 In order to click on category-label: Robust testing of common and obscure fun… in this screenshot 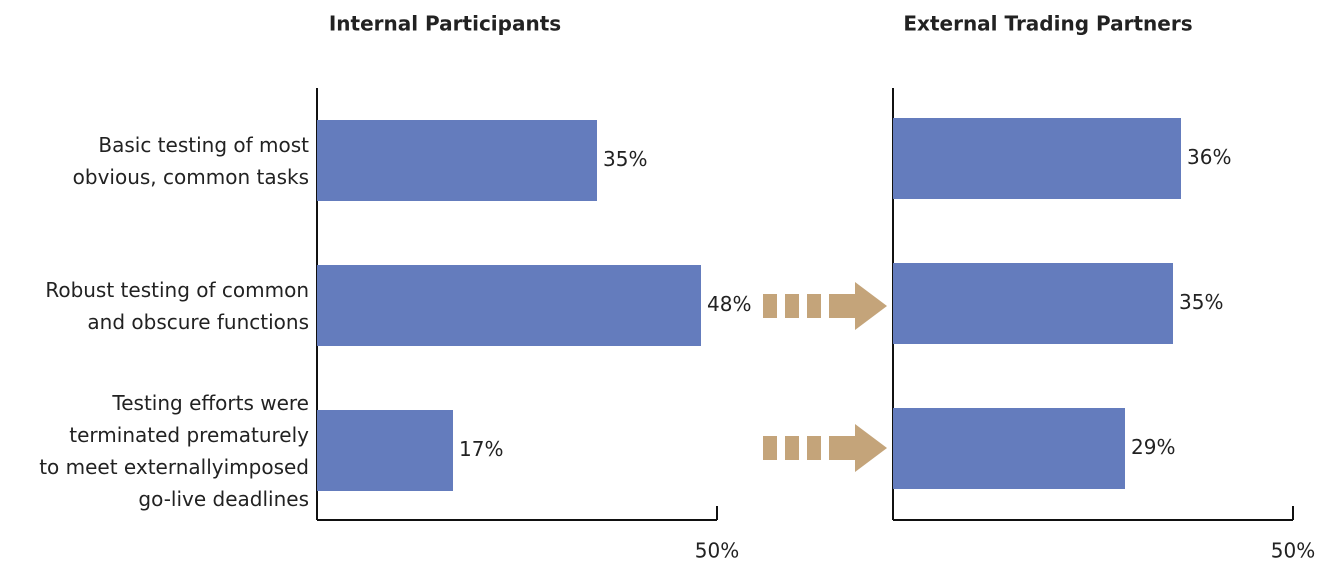, I will do `click(177, 305)`.